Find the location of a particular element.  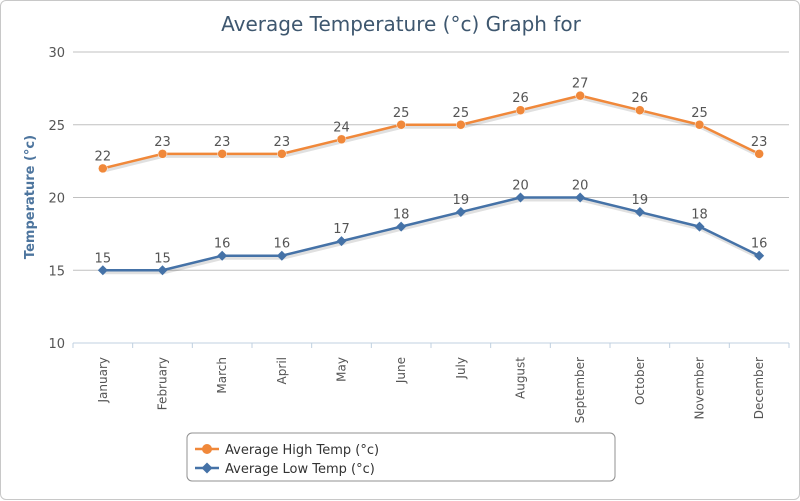

data-label: 27 is located at coordinates (580, 84).